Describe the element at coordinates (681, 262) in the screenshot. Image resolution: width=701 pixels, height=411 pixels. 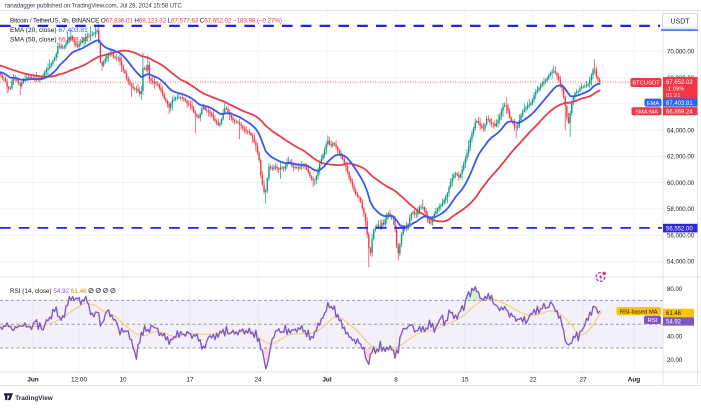
I see `svg-text: 54,000.00` at that location.